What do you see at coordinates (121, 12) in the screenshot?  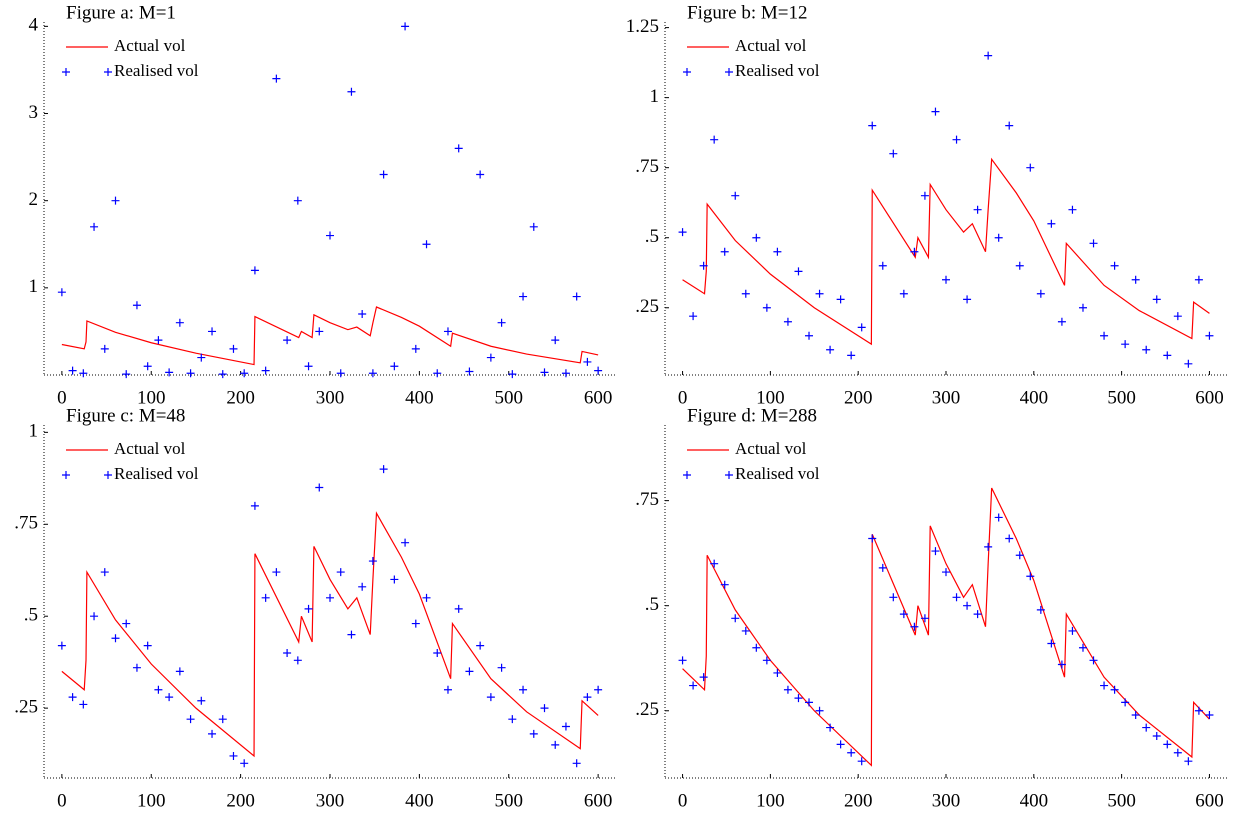 I see `chart-title: Figure a: M=1` at bounding box center [121, 12].